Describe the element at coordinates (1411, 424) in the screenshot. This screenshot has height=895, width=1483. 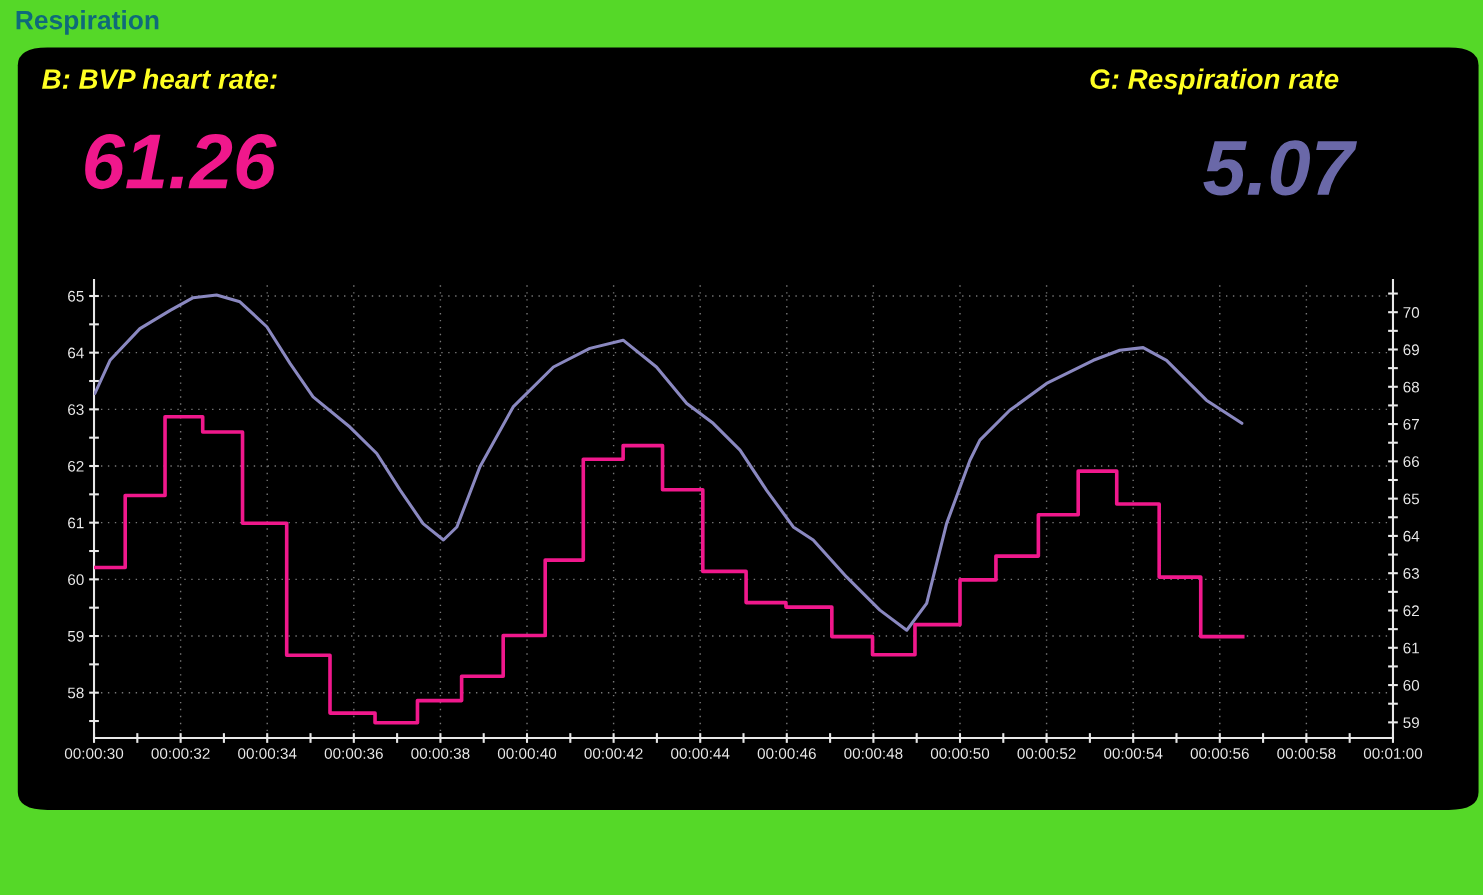
I see `y2-tick-label: 67` at that location.